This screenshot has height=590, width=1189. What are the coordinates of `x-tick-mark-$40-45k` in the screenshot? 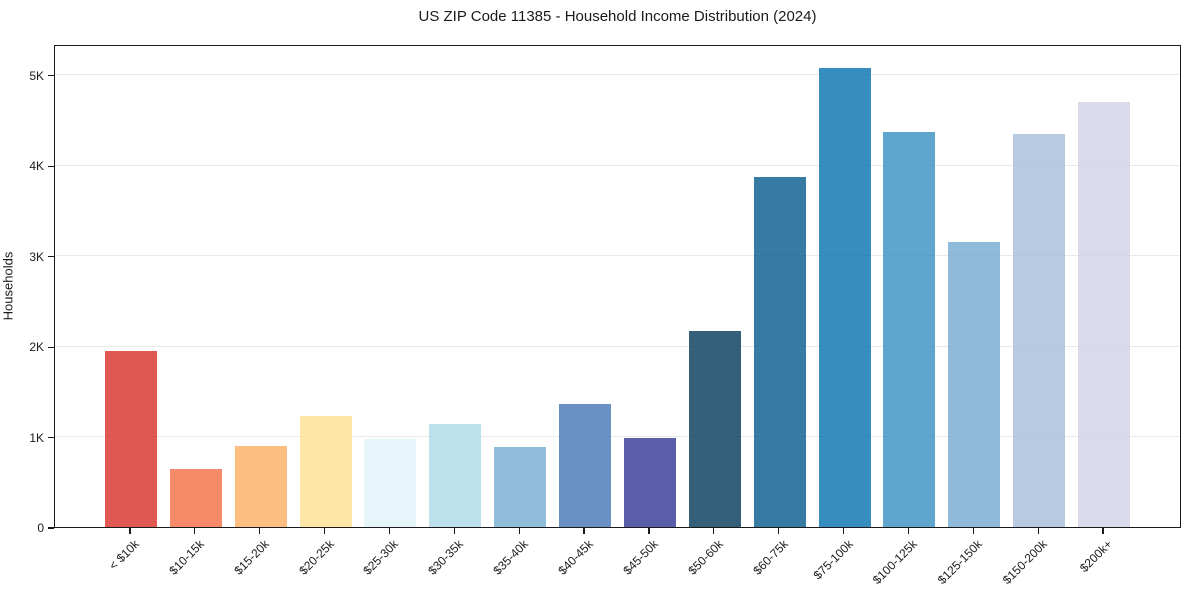 It's located at (584, 531).